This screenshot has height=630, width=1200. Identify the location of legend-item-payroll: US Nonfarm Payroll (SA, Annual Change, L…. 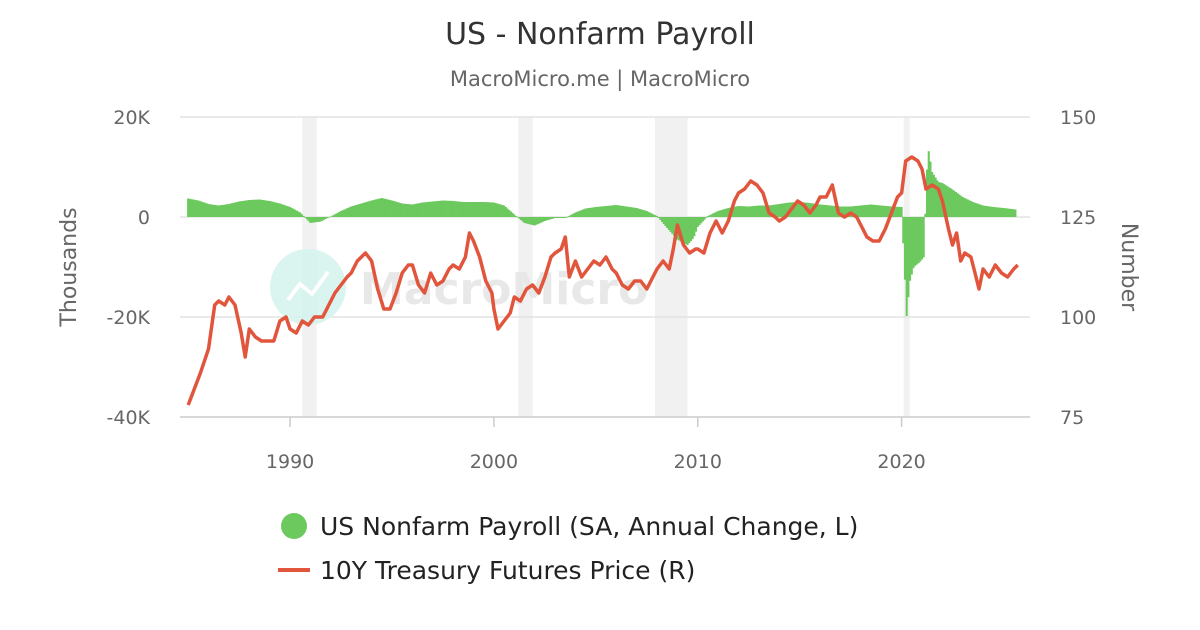
(569, 526).